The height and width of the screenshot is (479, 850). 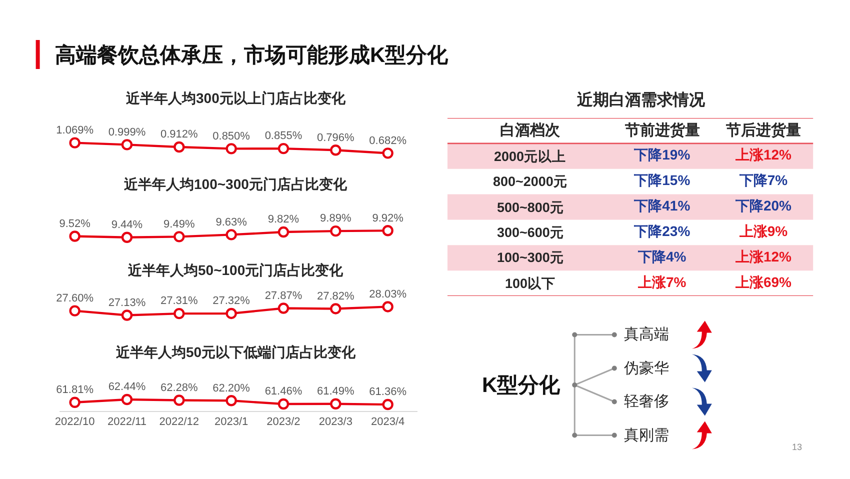 I want to click on x-tick-label: 2022/11, so click(x=127, y=422).